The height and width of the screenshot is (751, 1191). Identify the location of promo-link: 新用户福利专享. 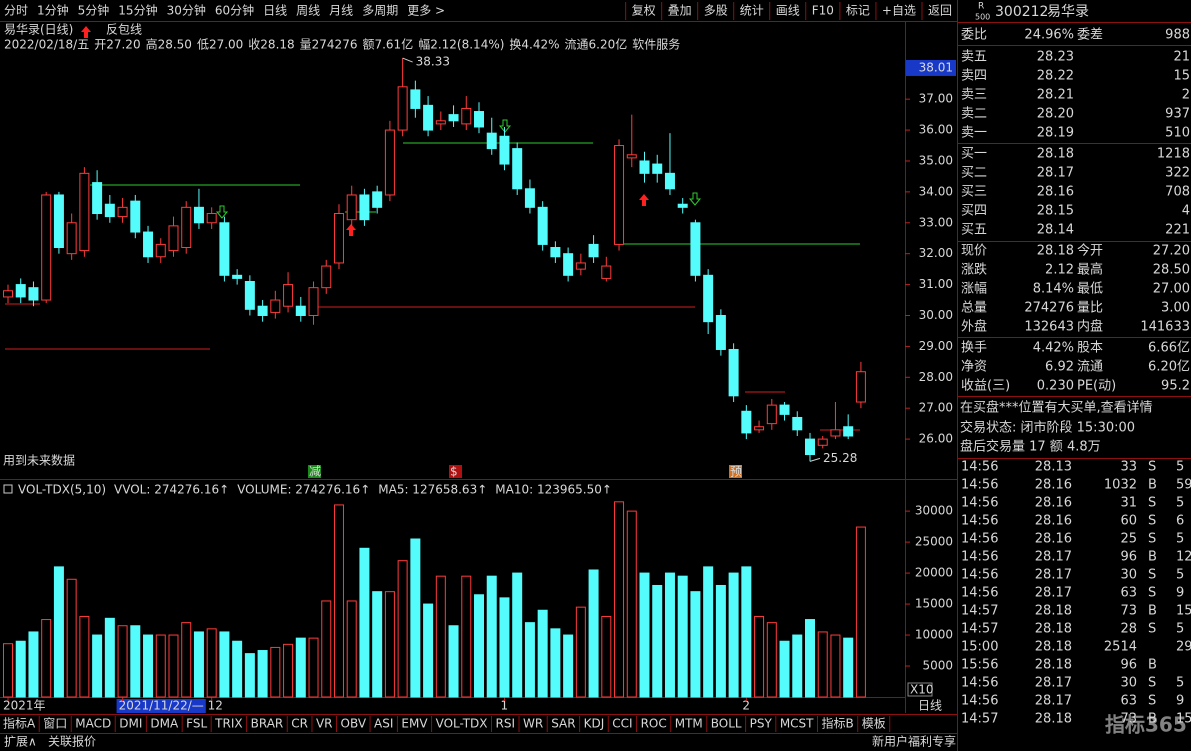
(914, 741).